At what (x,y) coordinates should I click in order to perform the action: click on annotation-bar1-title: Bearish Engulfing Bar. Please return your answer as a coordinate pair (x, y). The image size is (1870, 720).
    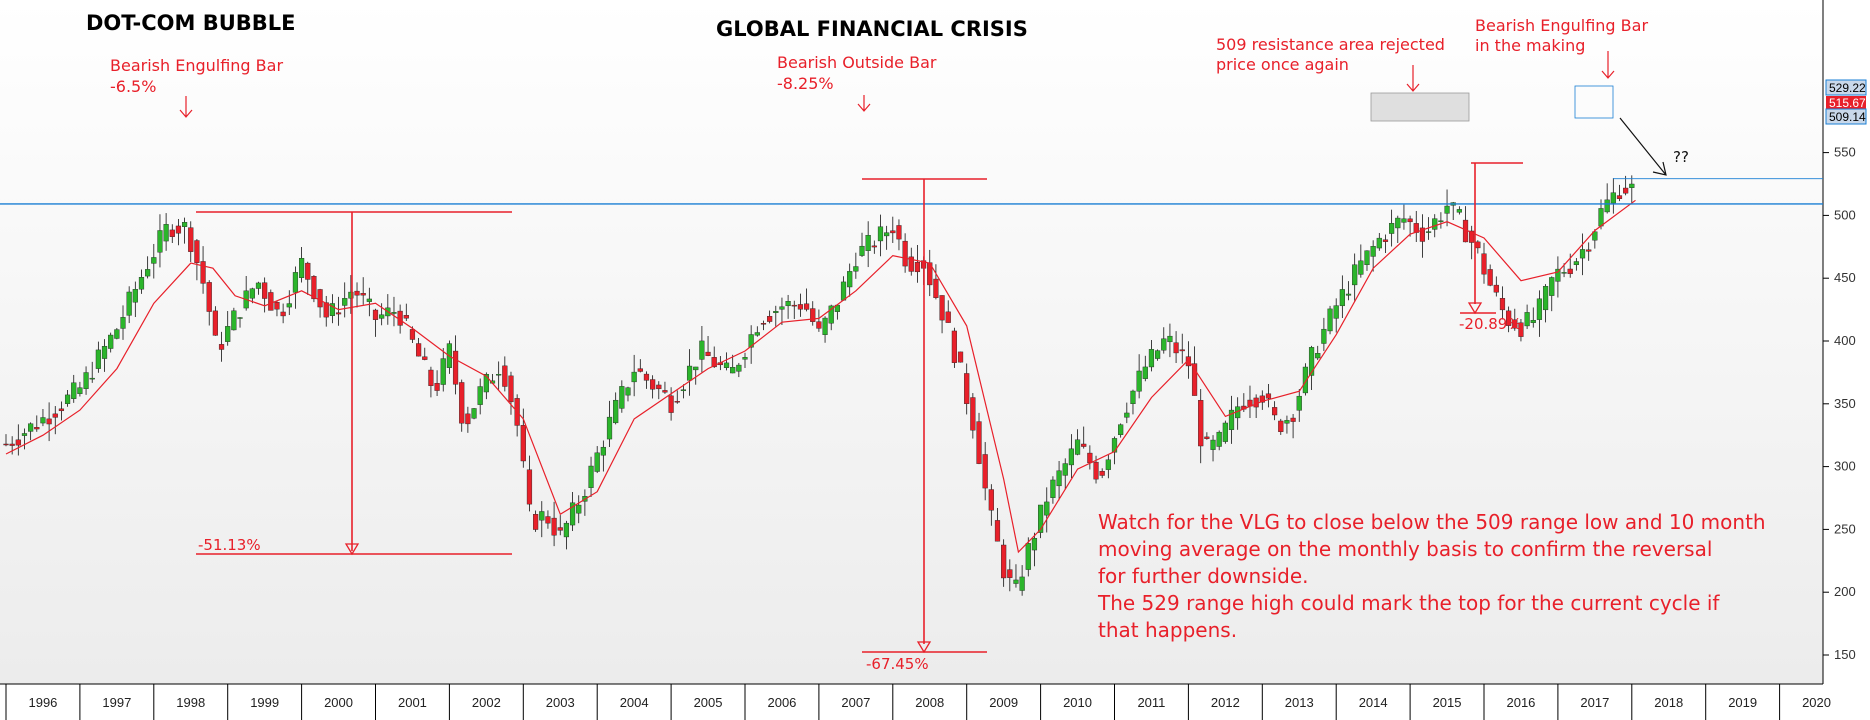
    Looking at the image, I should click on (196, 65).